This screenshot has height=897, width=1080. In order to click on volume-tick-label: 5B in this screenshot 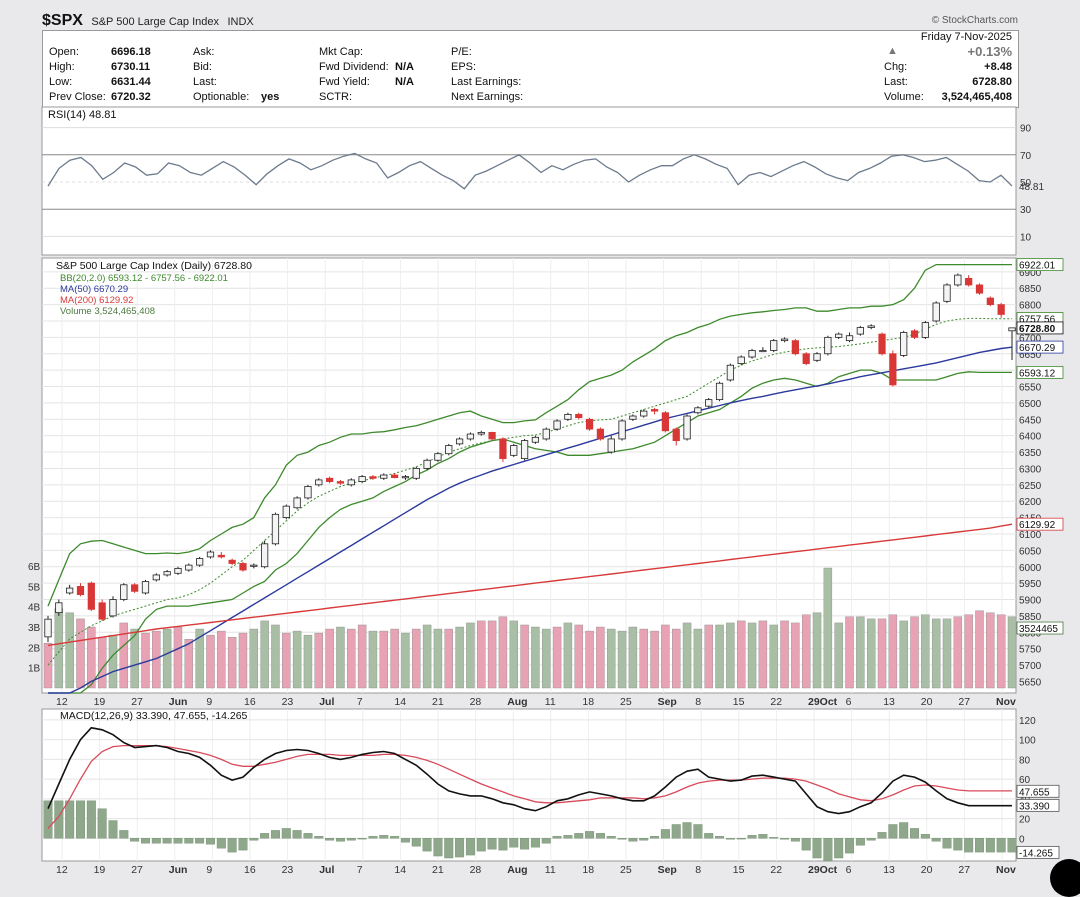, I will do `click(34, 587)`.